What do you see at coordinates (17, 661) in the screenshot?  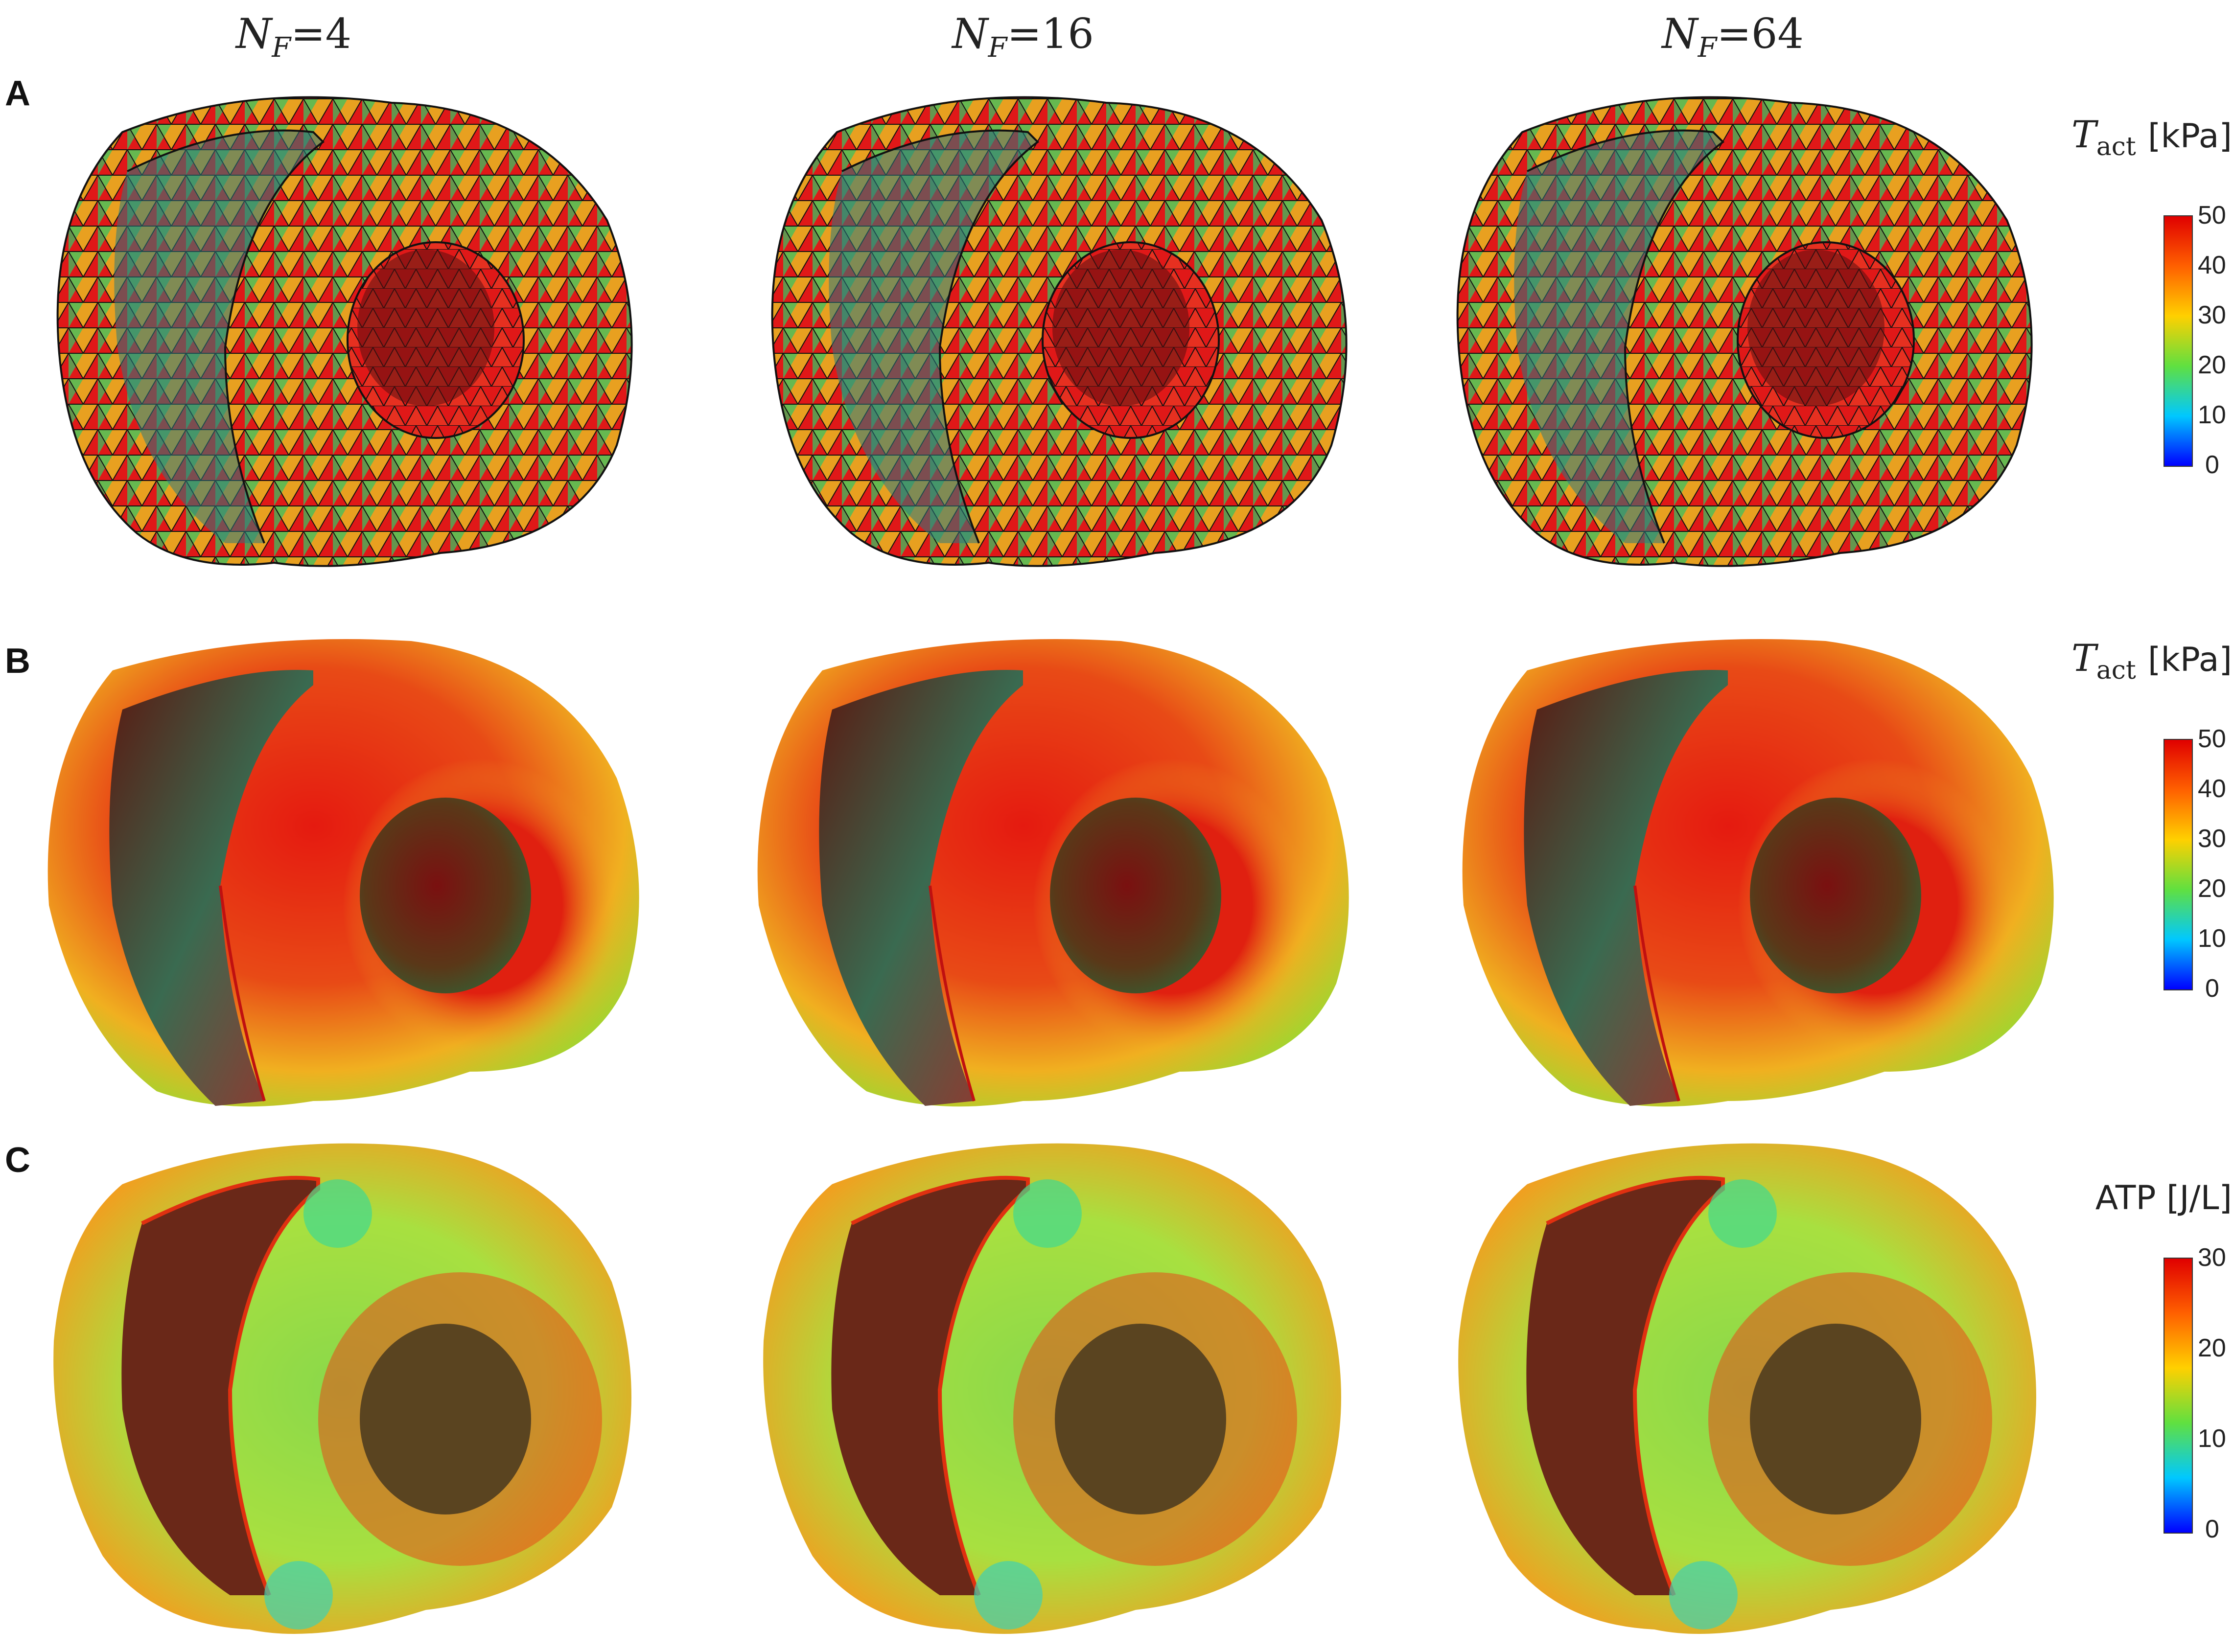 I see `row-label-b: B` at bounding box center [17, 661].